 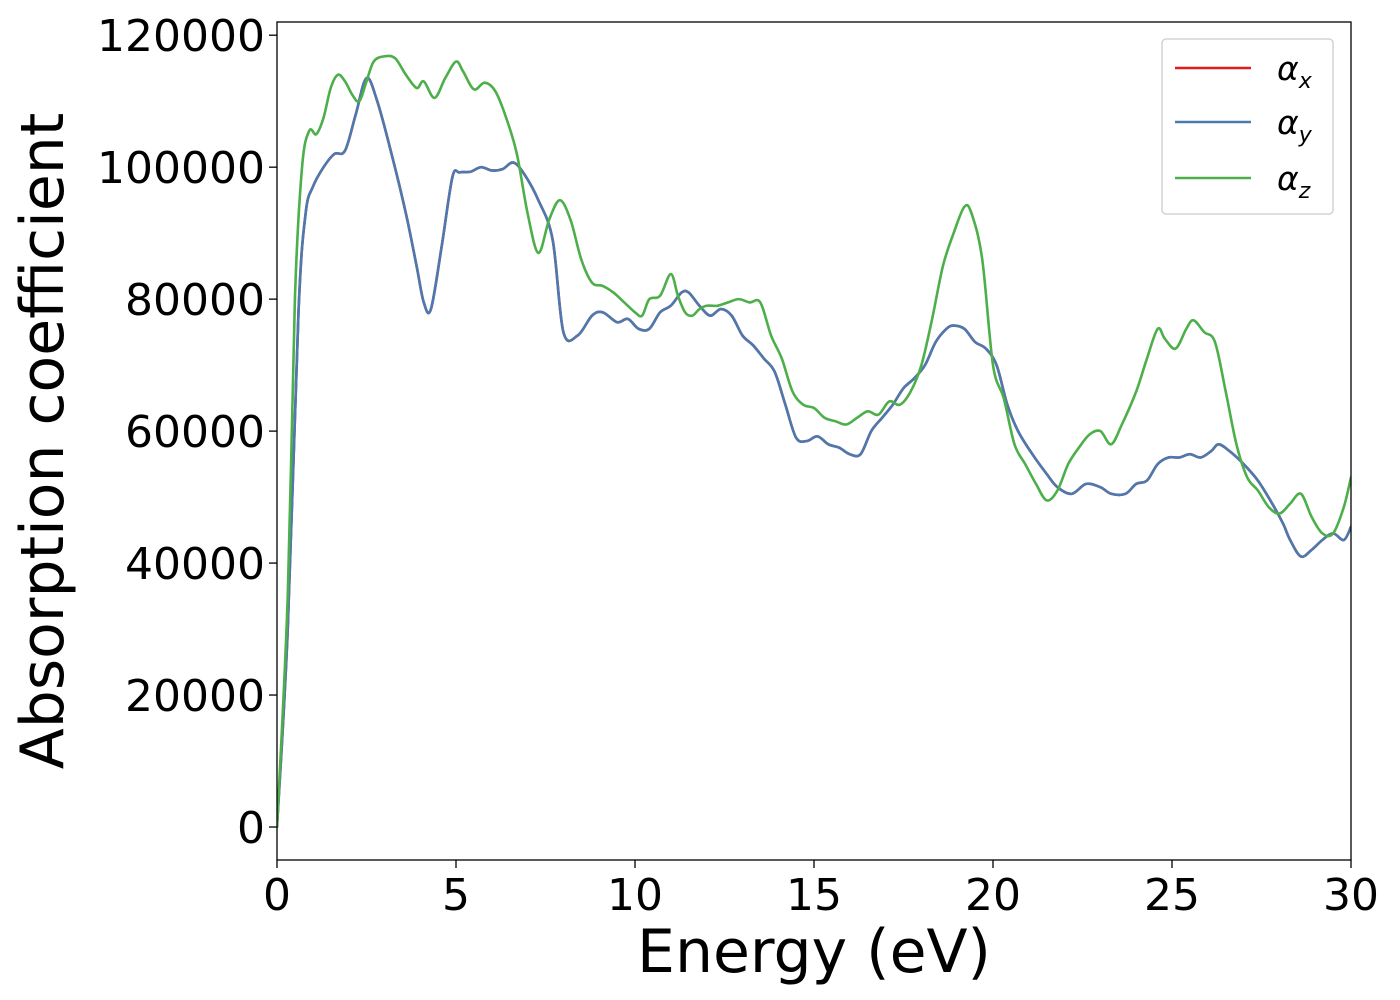 What do you see at coordinates (181, 36) in the screenshot?
I see `y-tick-label: 120000` at bounding box center [181, 36].